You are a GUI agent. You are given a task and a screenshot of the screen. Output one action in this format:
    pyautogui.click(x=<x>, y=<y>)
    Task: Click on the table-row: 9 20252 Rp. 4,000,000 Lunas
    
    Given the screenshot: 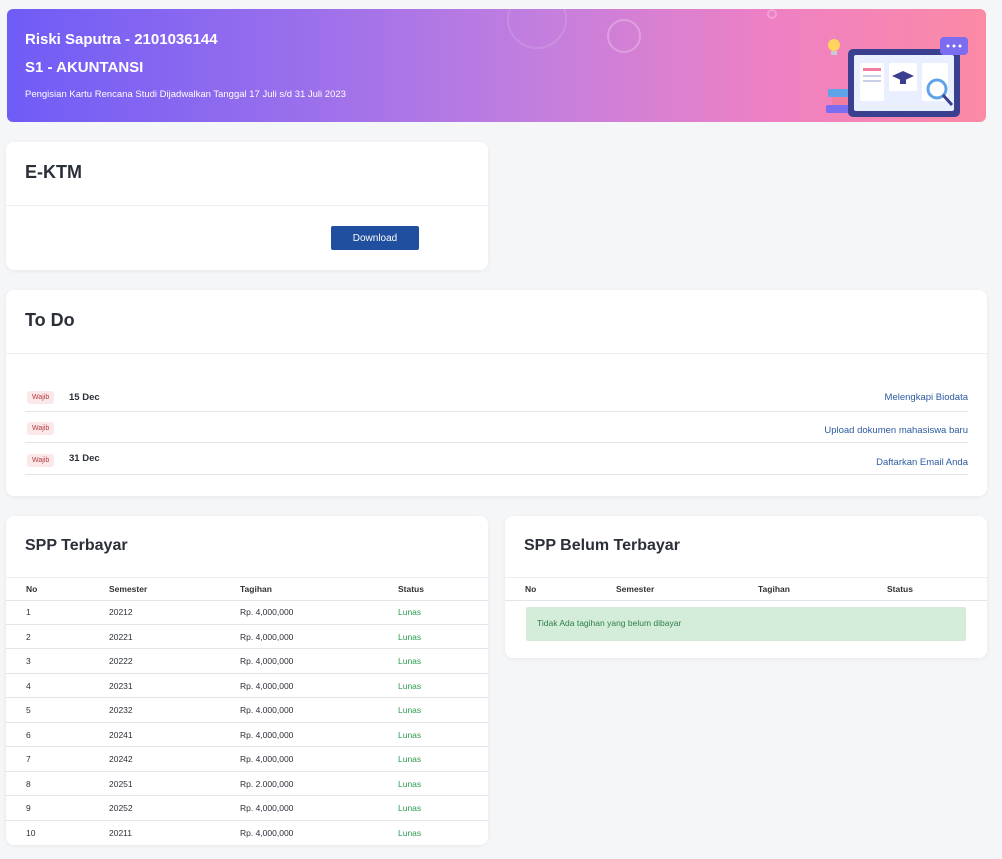 What is the action you would take?
    pyautogui.click(x=247, y=808)
    